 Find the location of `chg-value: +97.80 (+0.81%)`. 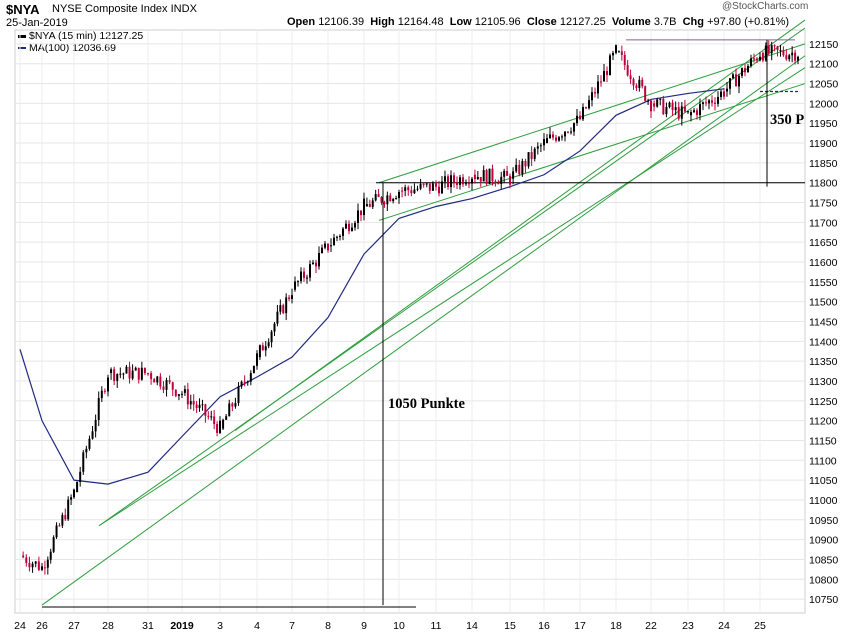

chg-value: +97.80 (+0.81%) is located at coordinates (748, 22).